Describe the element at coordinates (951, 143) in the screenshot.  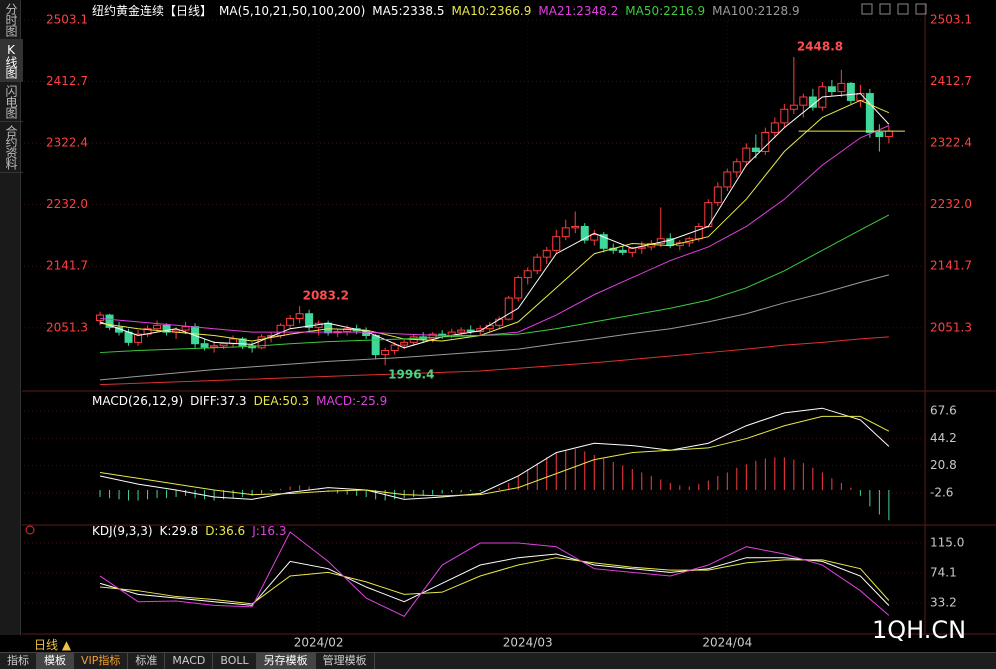
I see `y-tick-label: 2322.4` at that location.